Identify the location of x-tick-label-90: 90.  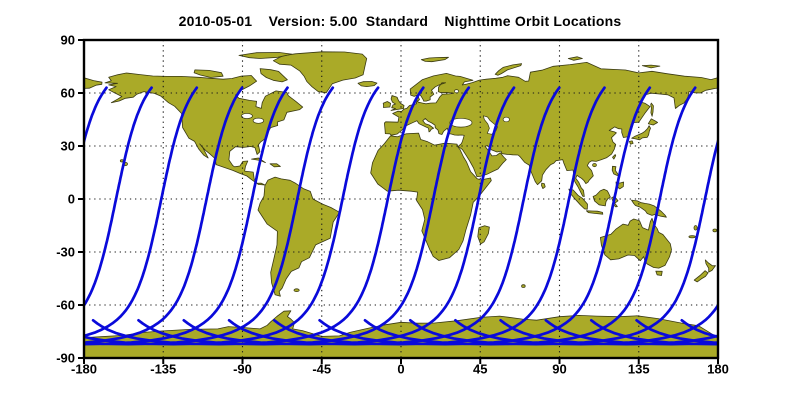
(559, 369).